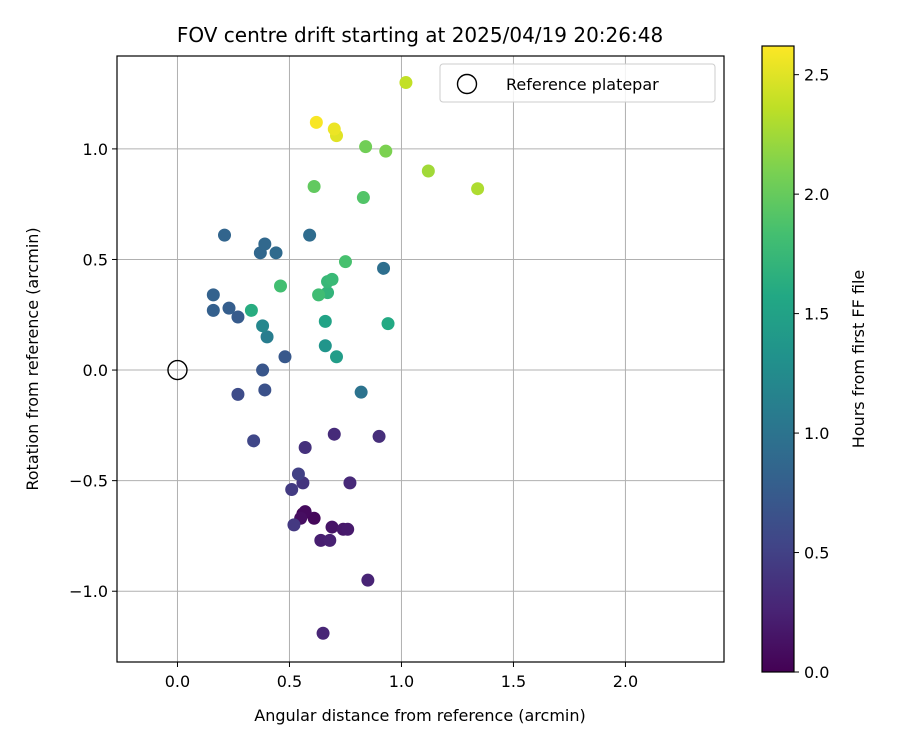  Describe the element at coordinates (858, 359) in the screenshot. I see `colorbar-label: Hours from first FF file` at that location.